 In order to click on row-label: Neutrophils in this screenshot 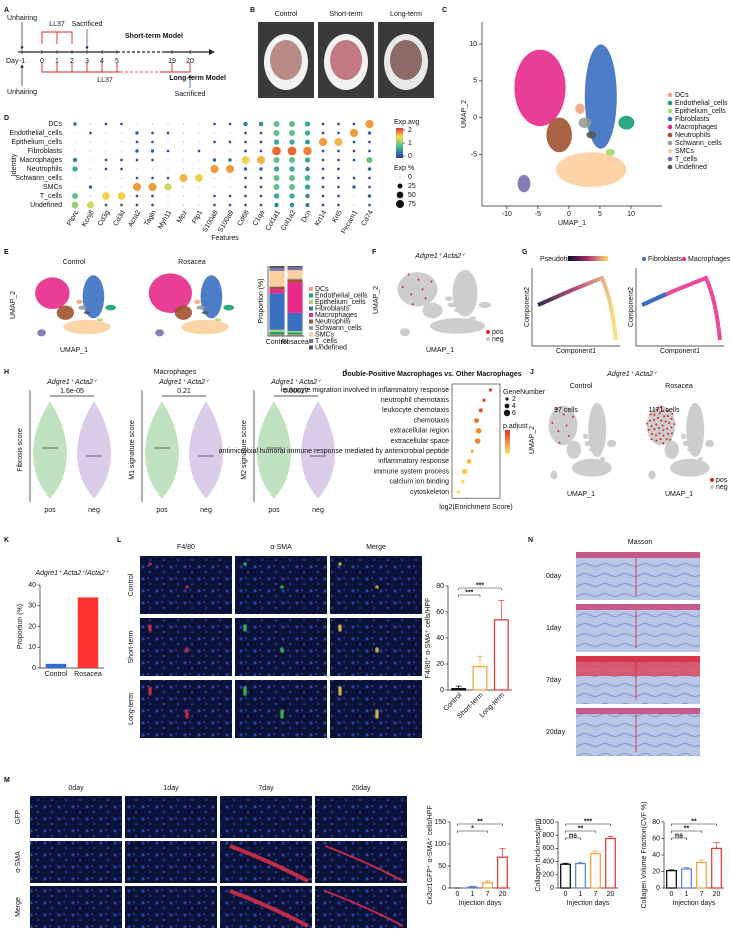, I will do `click(45, 169)`.